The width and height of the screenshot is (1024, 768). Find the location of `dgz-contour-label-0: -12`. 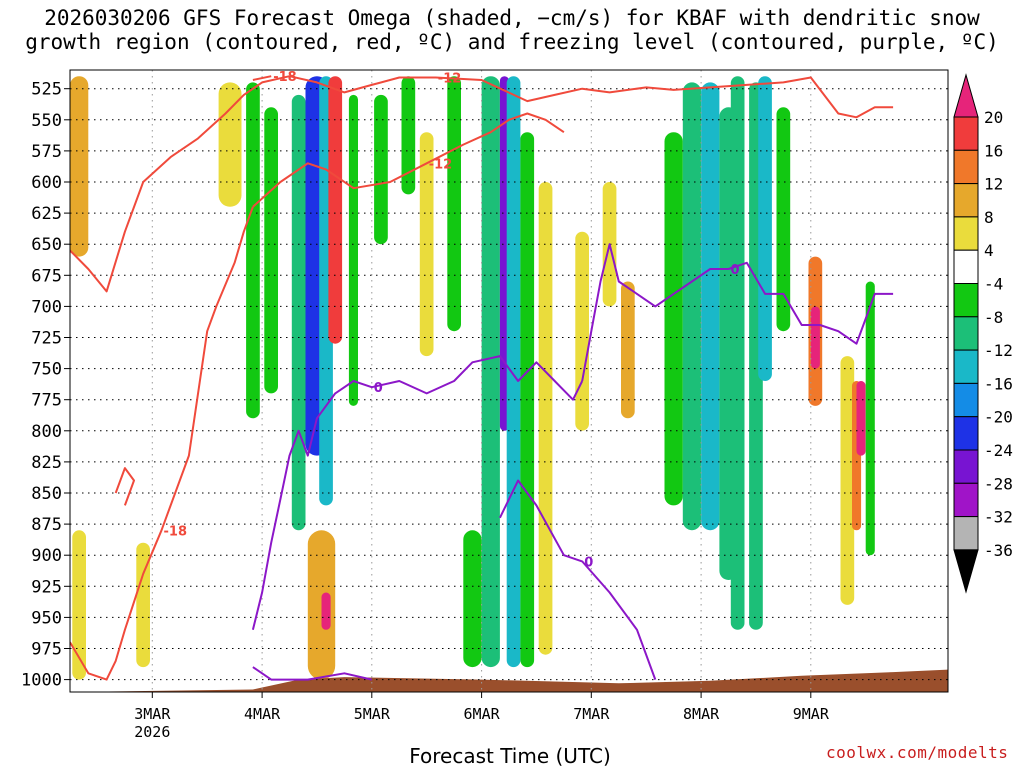

dgz-contour-label-0: -12 is located at coordinates (450, 79).